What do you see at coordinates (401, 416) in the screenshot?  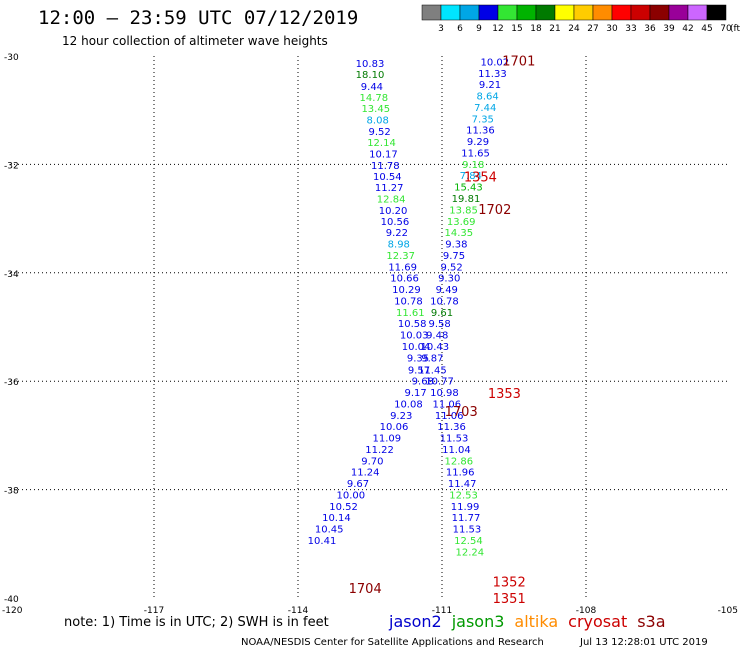 I see `wave-height-point: 9.23` at bounding box center [401, 416].